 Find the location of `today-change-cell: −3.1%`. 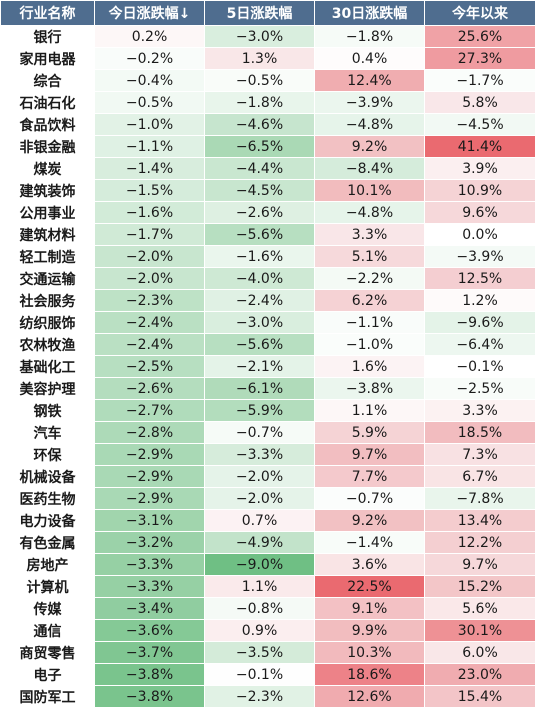

today-change-cell: −3.1% is located at coordinates (150, 521).